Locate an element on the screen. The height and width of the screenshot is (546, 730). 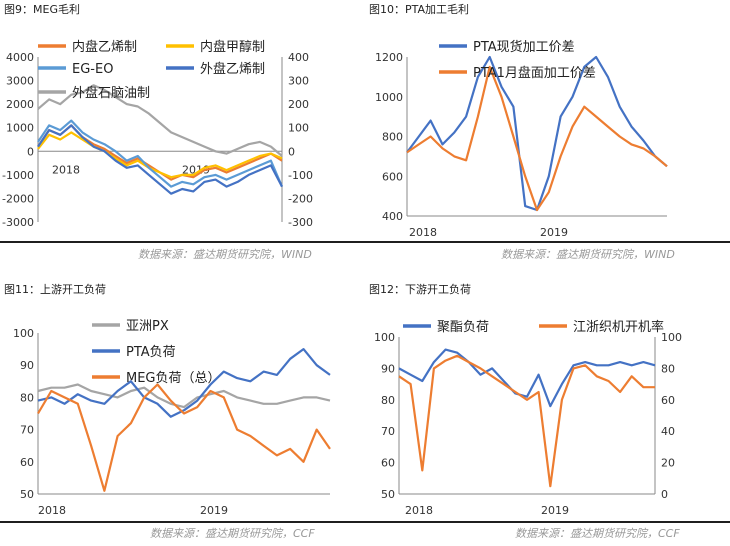
y-tick-label-right: 200 is located at coordinates (298, 104).